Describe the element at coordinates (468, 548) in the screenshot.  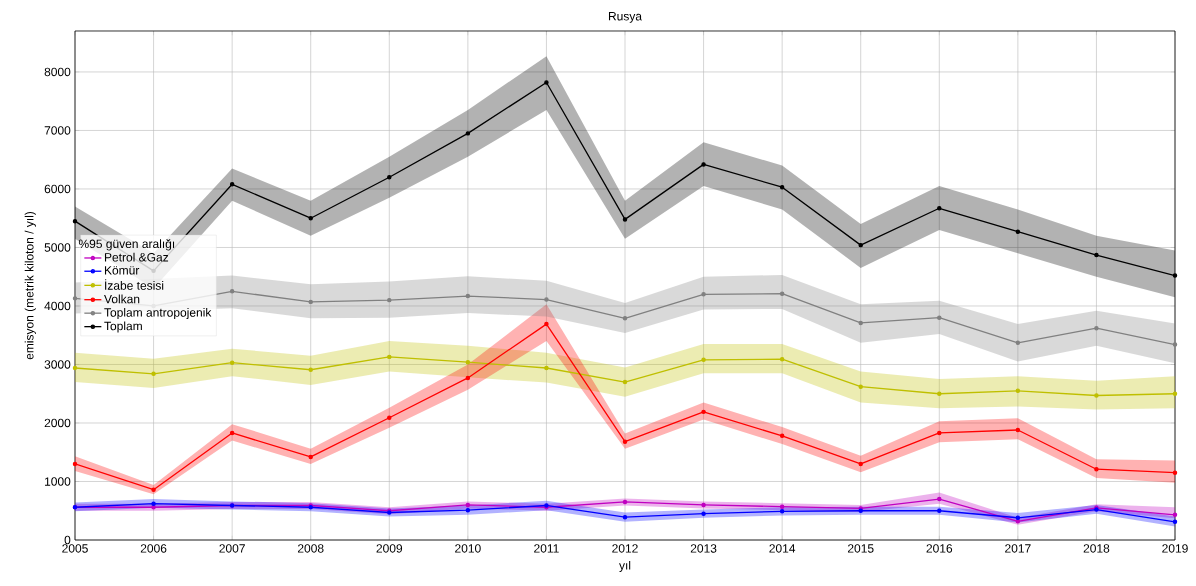
I see `x-tick-label: 2010` at that location.